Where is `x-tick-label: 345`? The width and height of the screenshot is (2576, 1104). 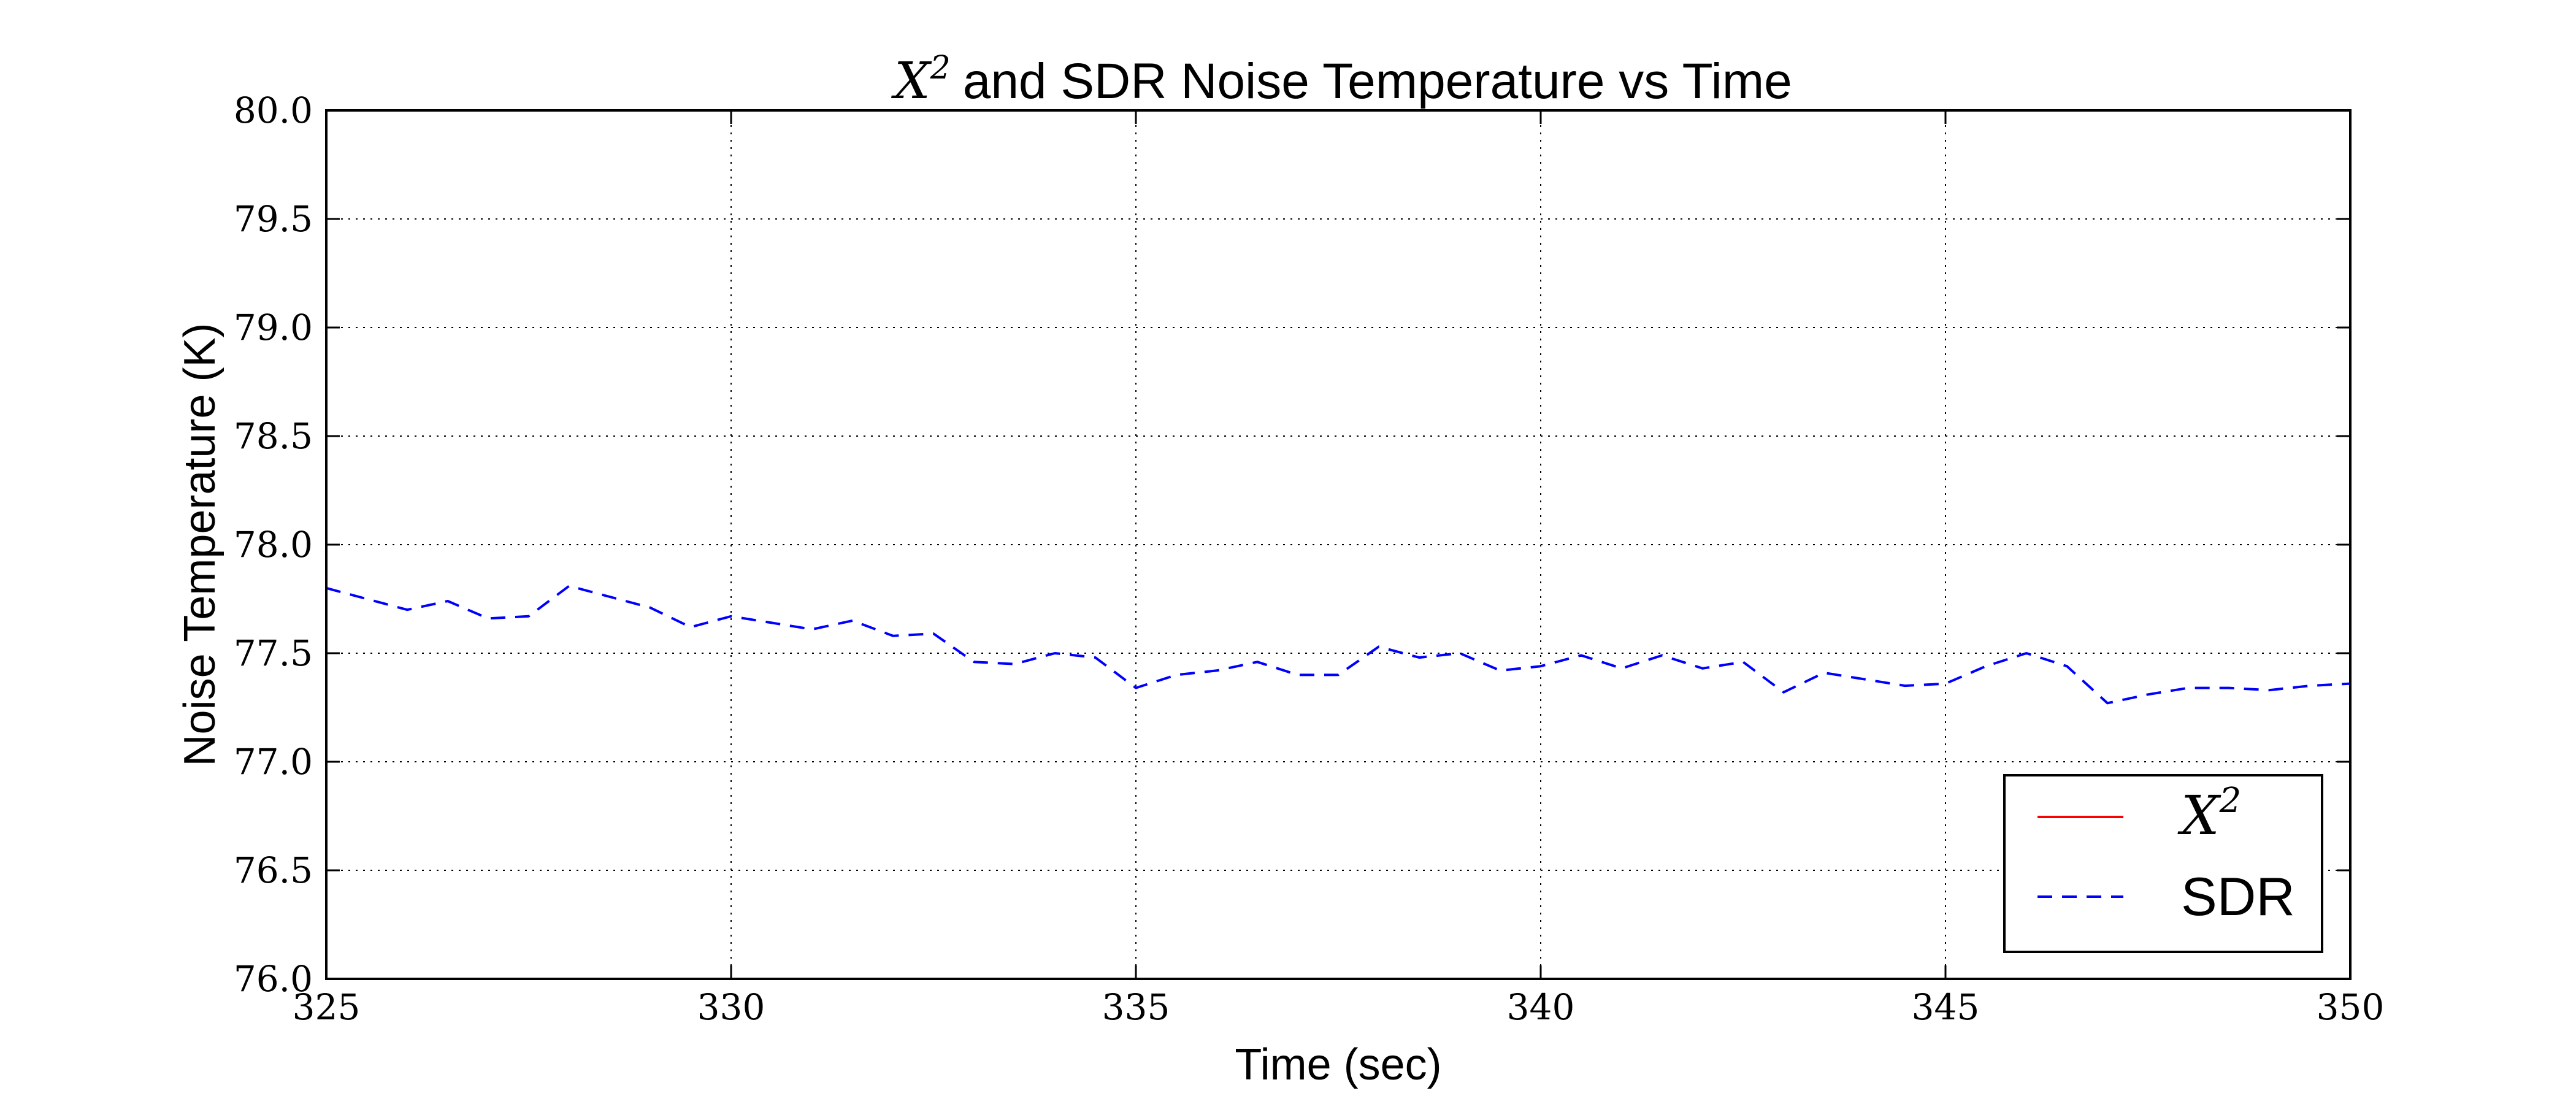
x-tick-label: 345 is located at coordinates (1946, 1007).